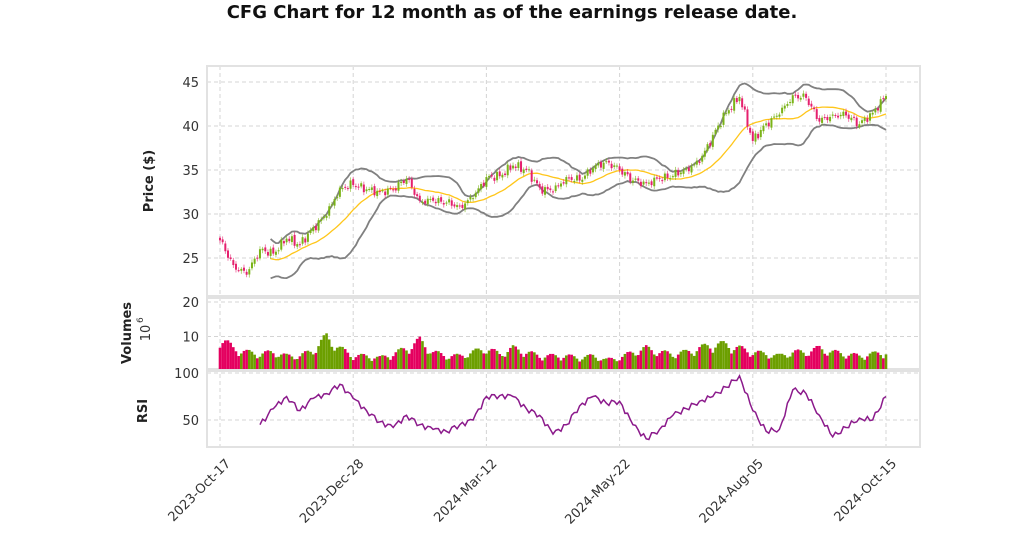  What do you see at coordinates (190, 83) in the screenshot?
I see `price-tick-label: 45` at bounding box center [190, 83].